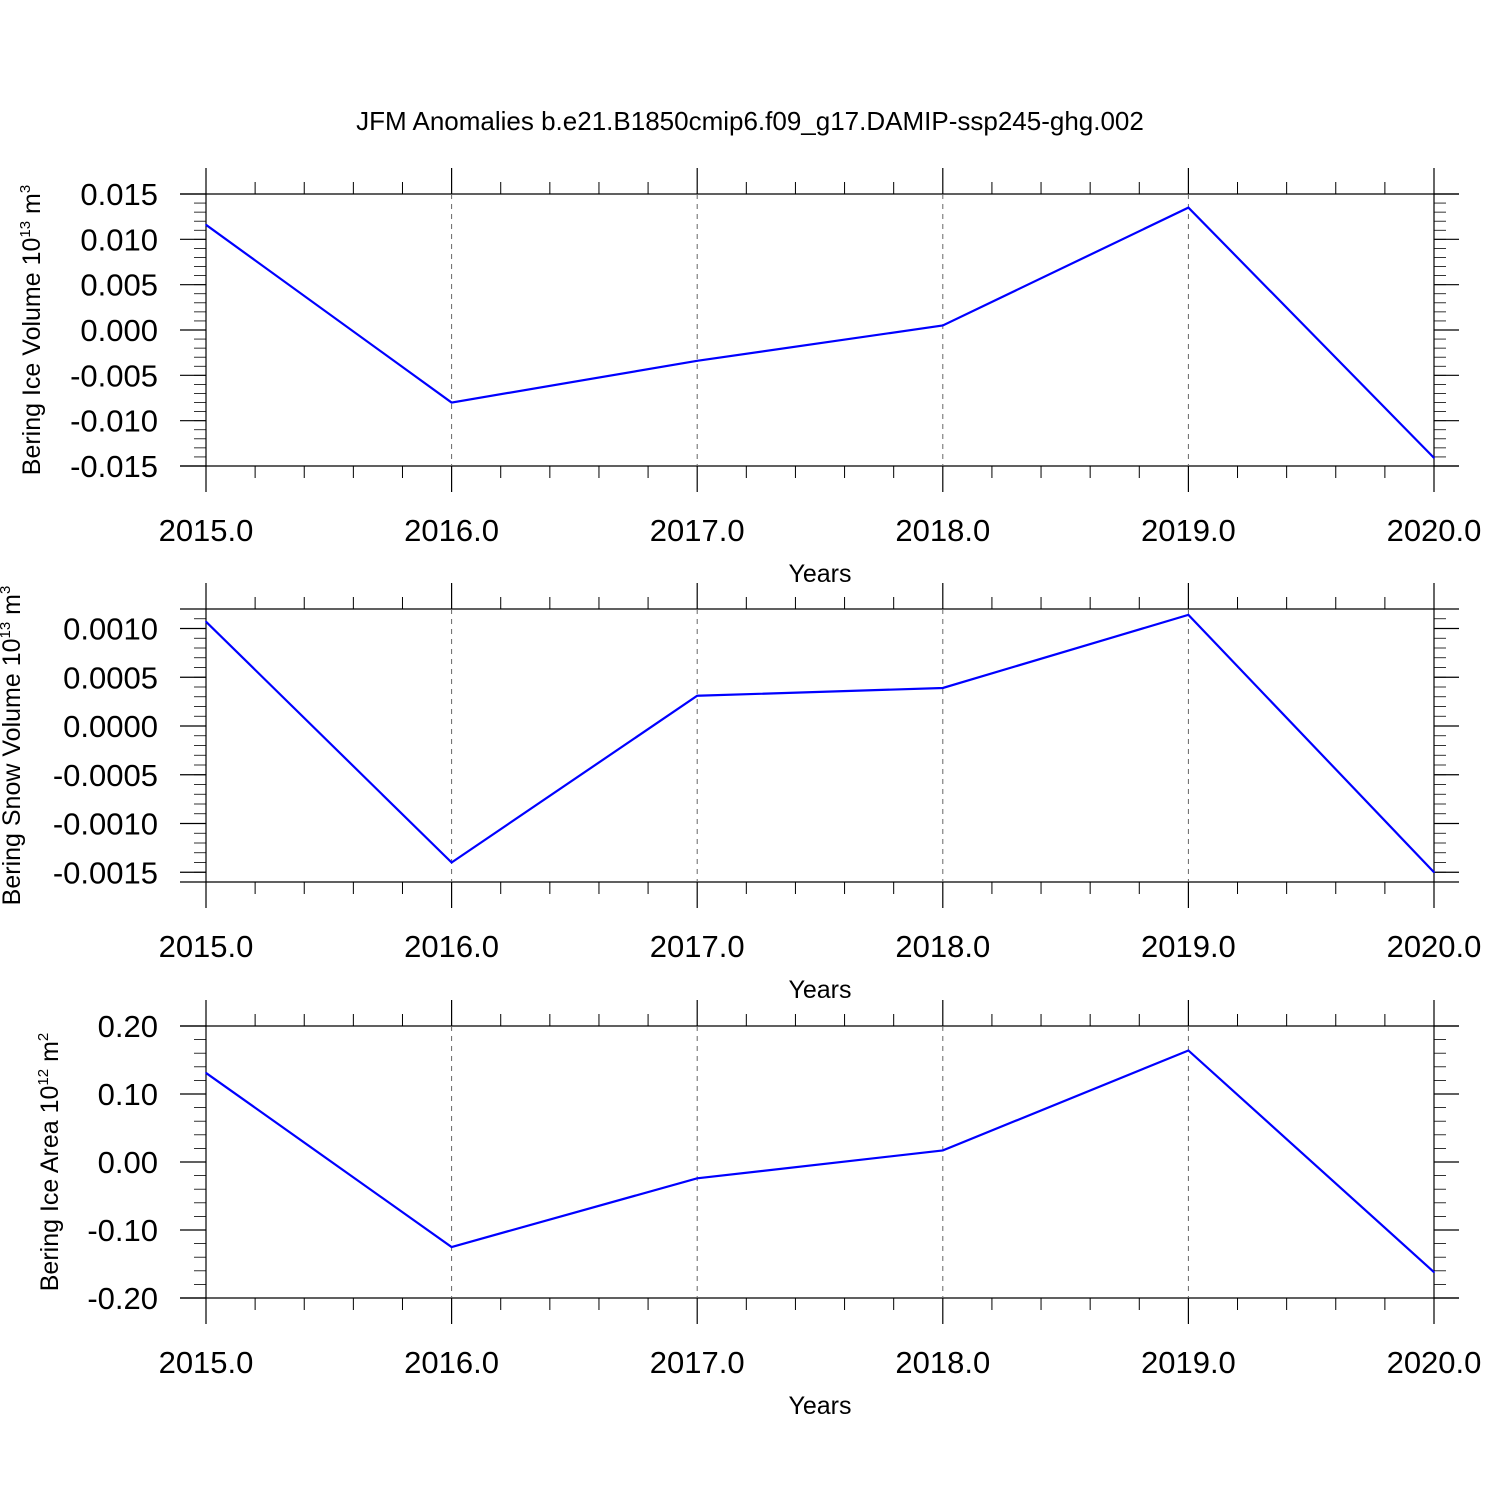  I want to click on y-tick-label: 0.0010, so click(110, 629).